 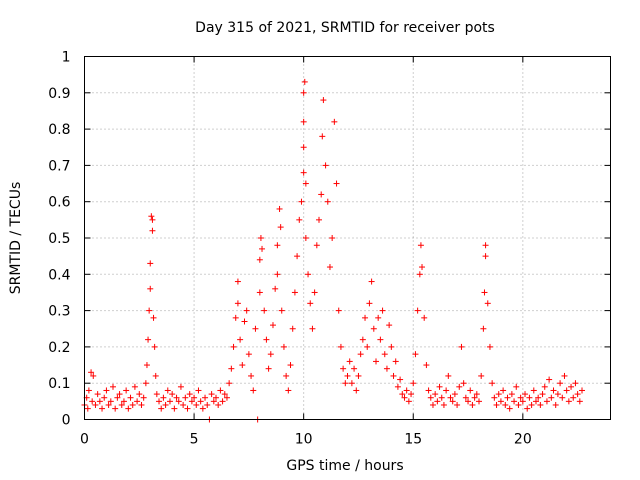 I want to click on x-tick-label: 10, so click(x=304, y=440).